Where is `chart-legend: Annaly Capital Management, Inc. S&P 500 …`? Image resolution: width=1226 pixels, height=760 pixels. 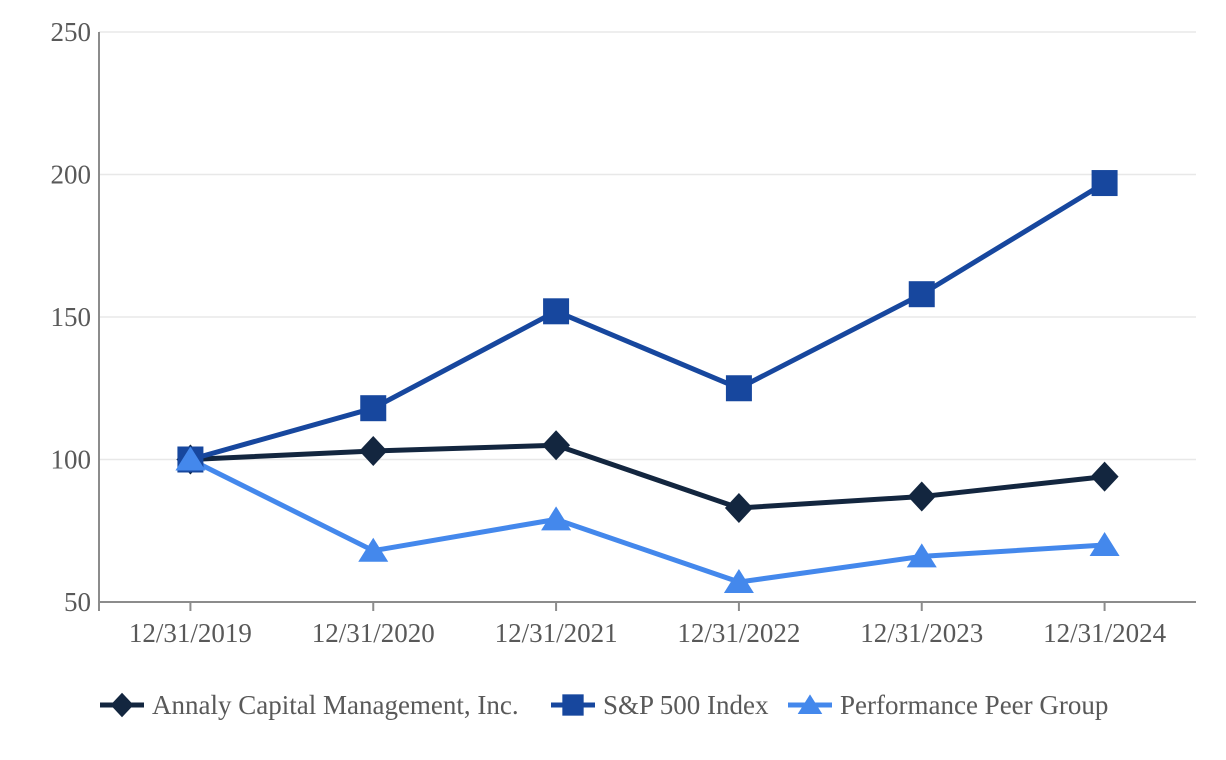
chart-legend: Annaly Capital Management, Inc. S&P 500 … is located at coordinates (613, 705).